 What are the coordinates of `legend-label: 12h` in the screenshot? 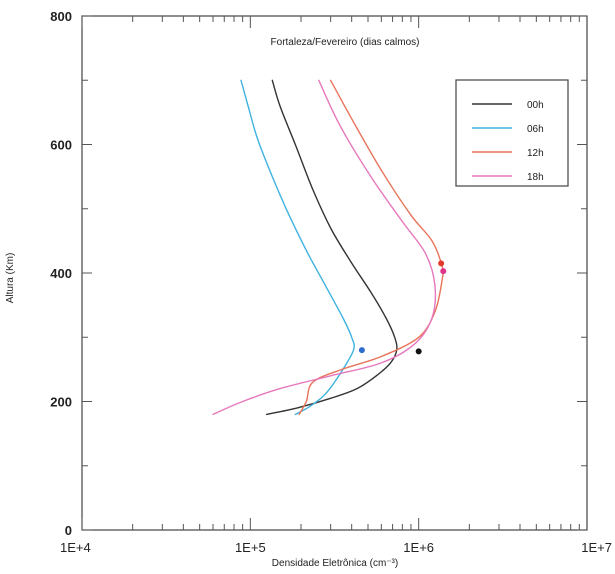 It's located at (535, 153).